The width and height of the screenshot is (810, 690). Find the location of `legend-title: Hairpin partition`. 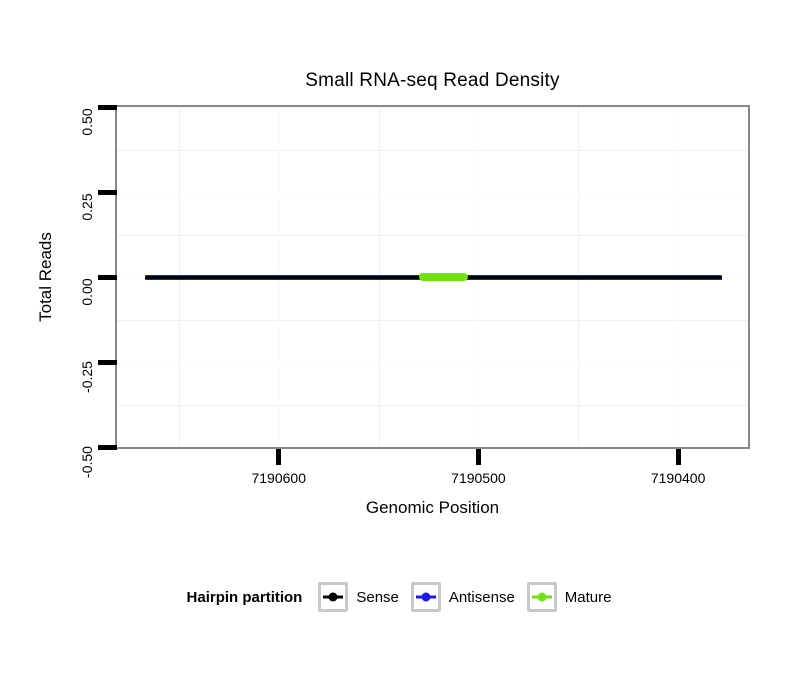

legend-title: Hairpin partition is located at coordinates (244, 597).